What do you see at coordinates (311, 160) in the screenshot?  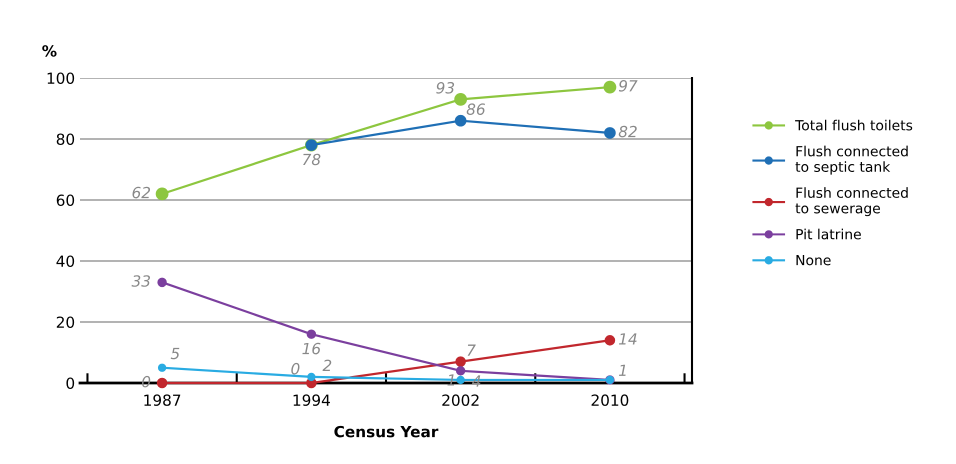 I see `data-label: 78` at bounding box center [311, 160].